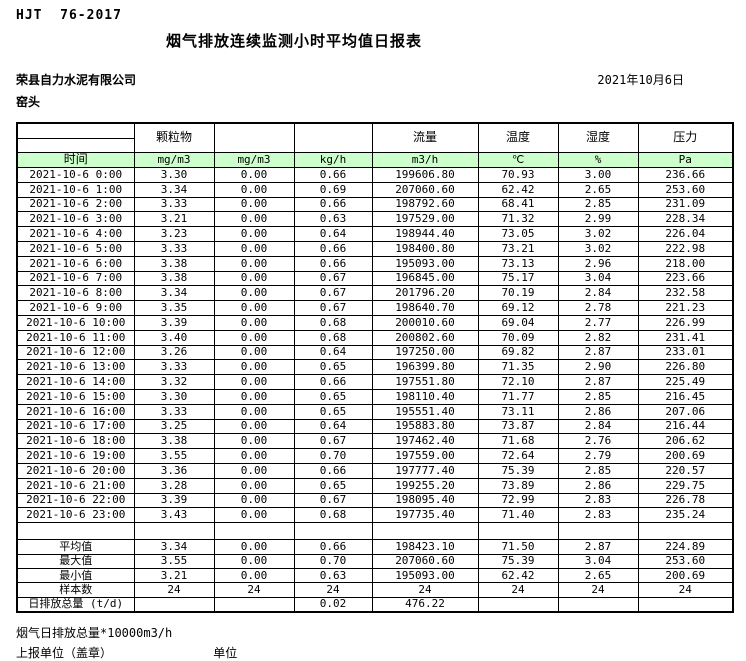  I want to click on summary-row: 日排放总量 (t/d) 0.02 476.22, so click(375, 604).